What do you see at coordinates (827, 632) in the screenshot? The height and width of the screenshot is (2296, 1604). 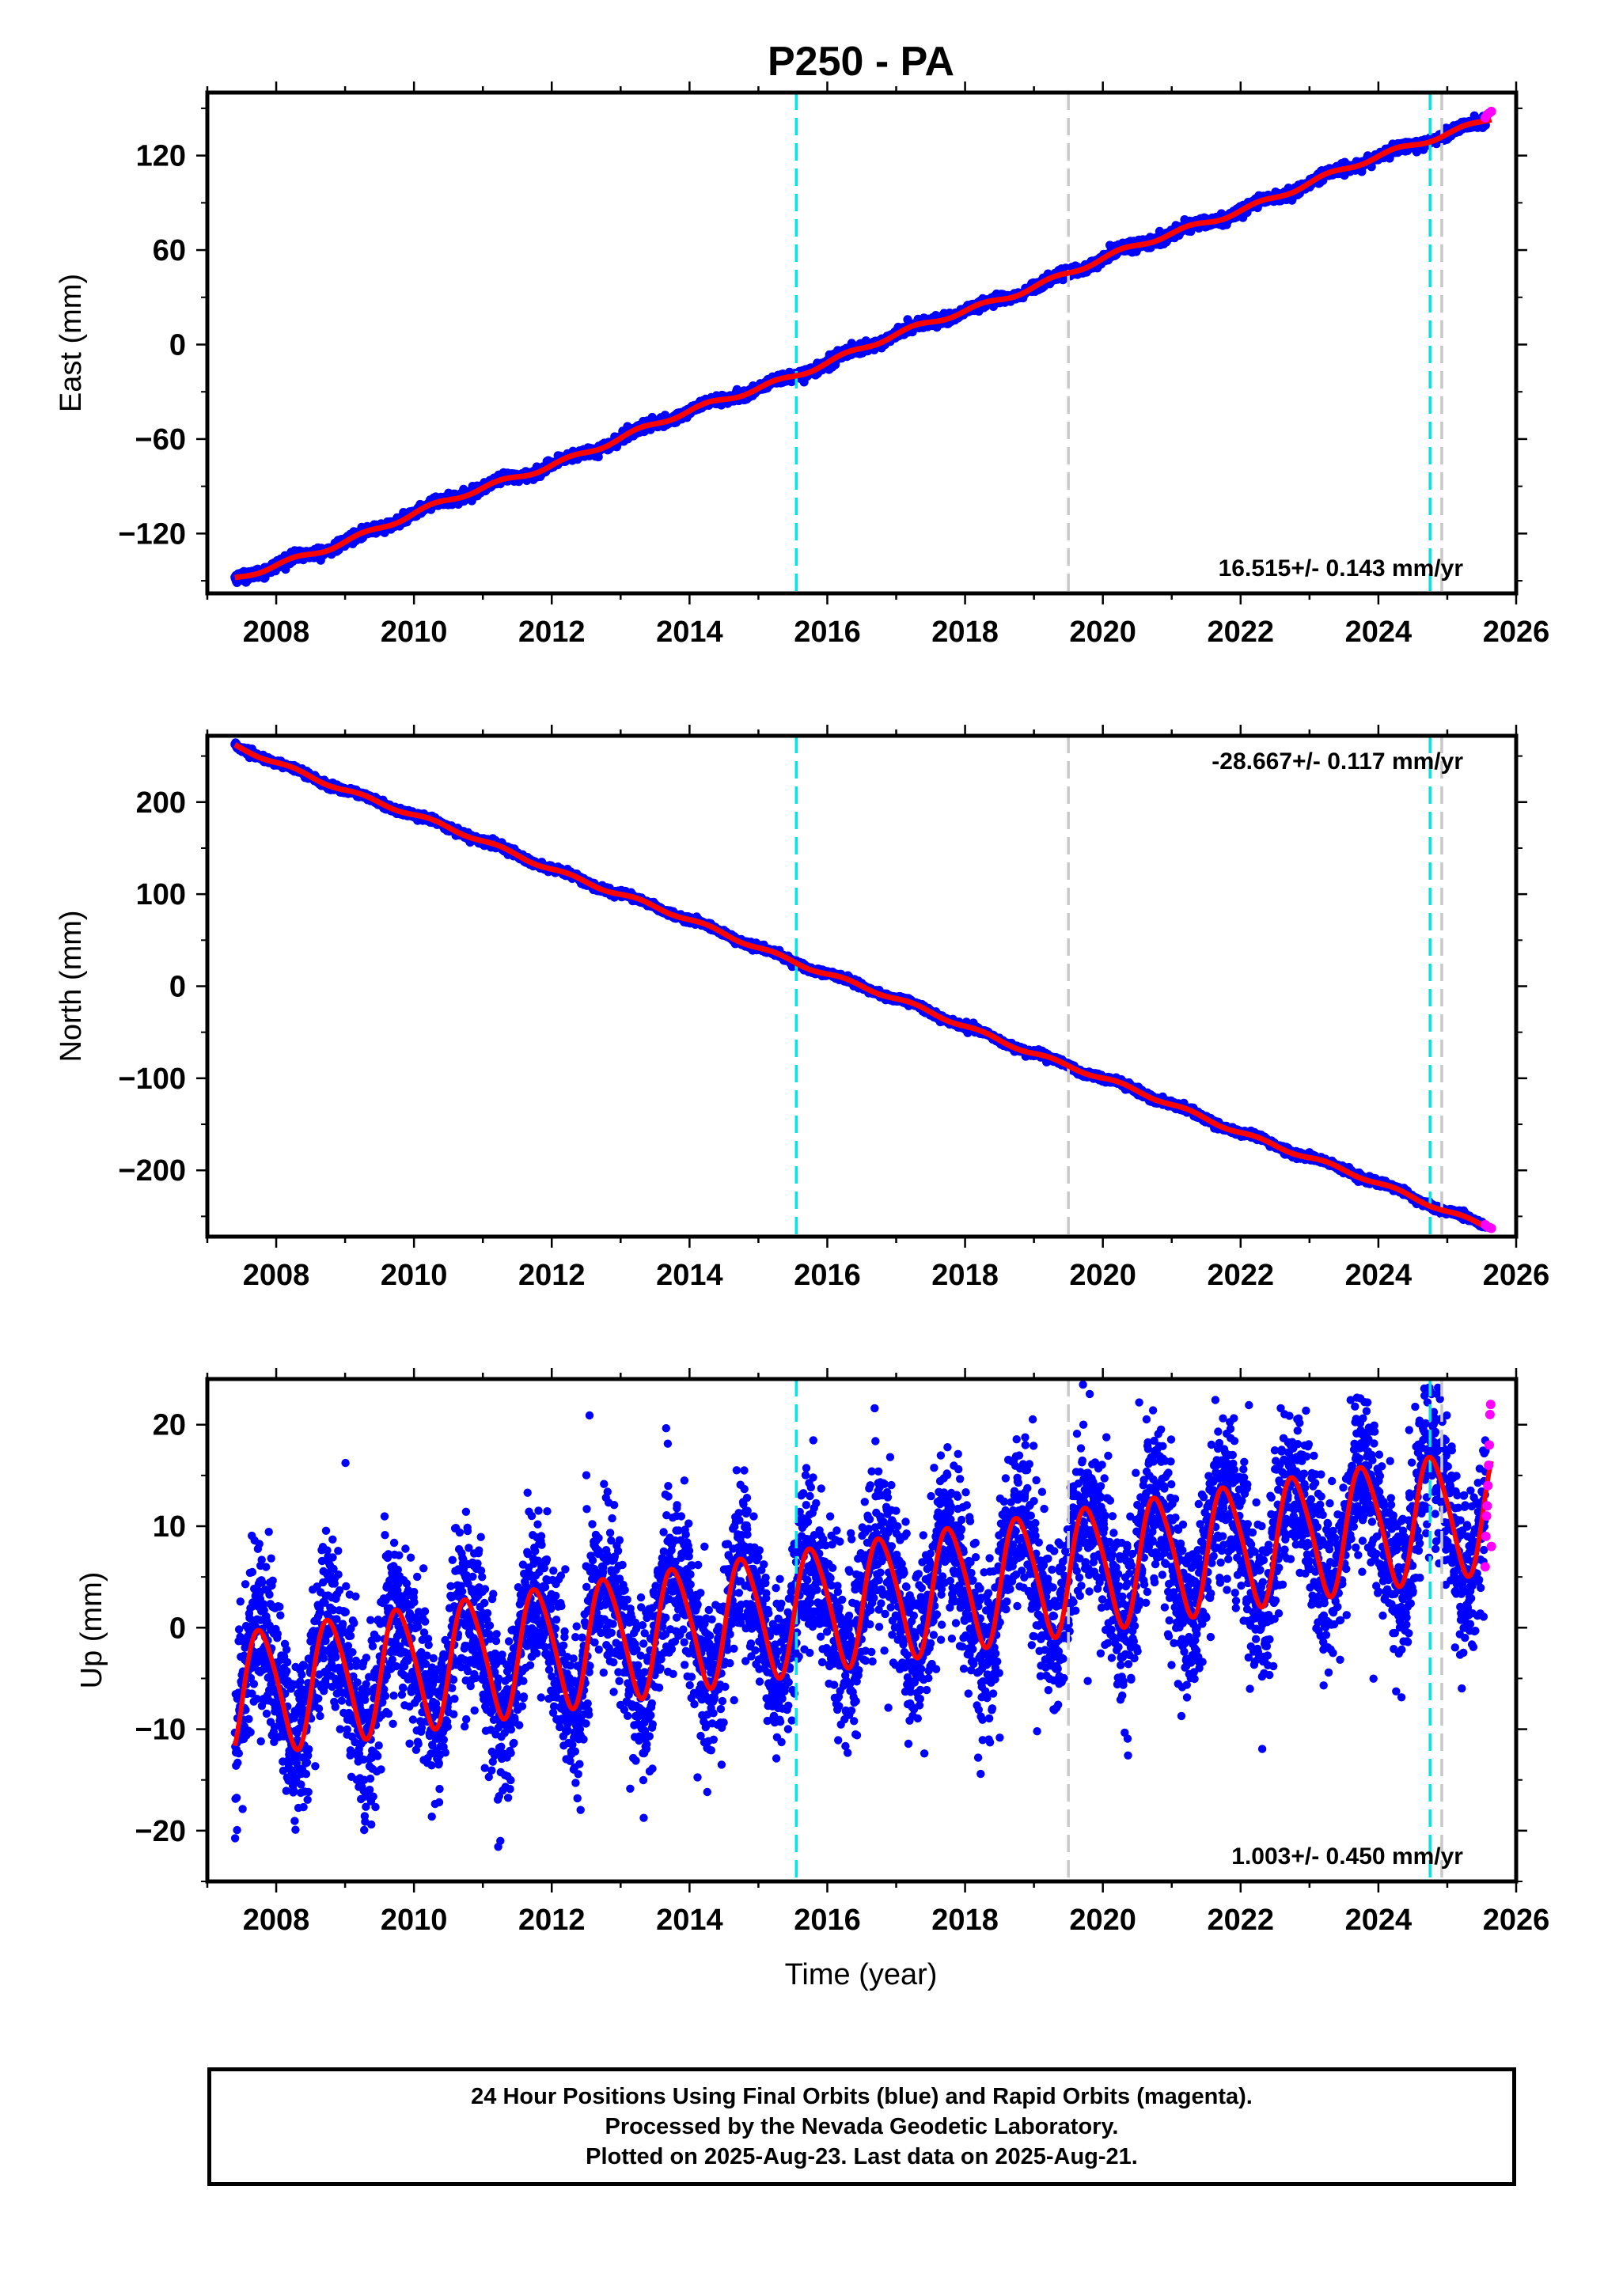 I see `east-x-tick-label: 2016` at bounding box center [827, 632].